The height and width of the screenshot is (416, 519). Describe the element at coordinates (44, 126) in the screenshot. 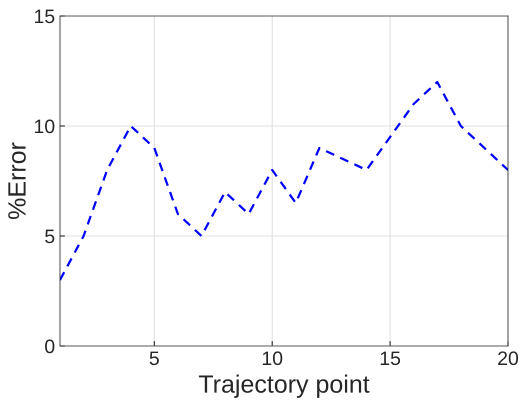

I see `y-tick-label: 10` at that location.